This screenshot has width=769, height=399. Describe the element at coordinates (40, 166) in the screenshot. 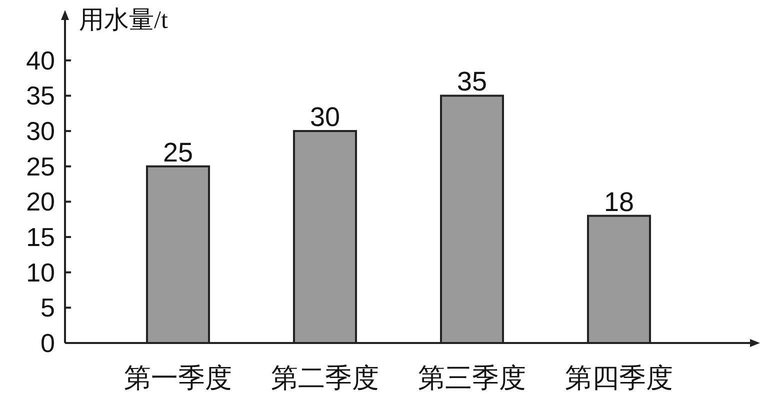

I see `y-tick-label: 25` at that location.